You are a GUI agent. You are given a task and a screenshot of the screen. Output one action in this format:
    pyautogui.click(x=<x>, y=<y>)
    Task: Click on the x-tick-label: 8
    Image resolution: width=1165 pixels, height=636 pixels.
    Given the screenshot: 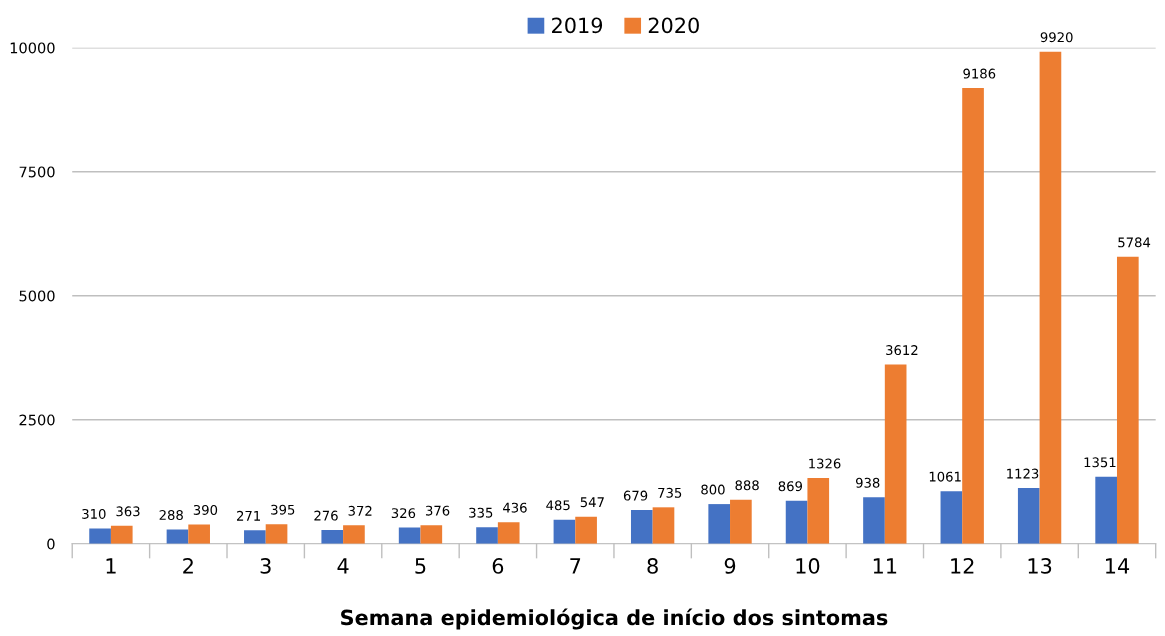 What is the action you would take?
    pyautogui.click(x=652, y=566)
    